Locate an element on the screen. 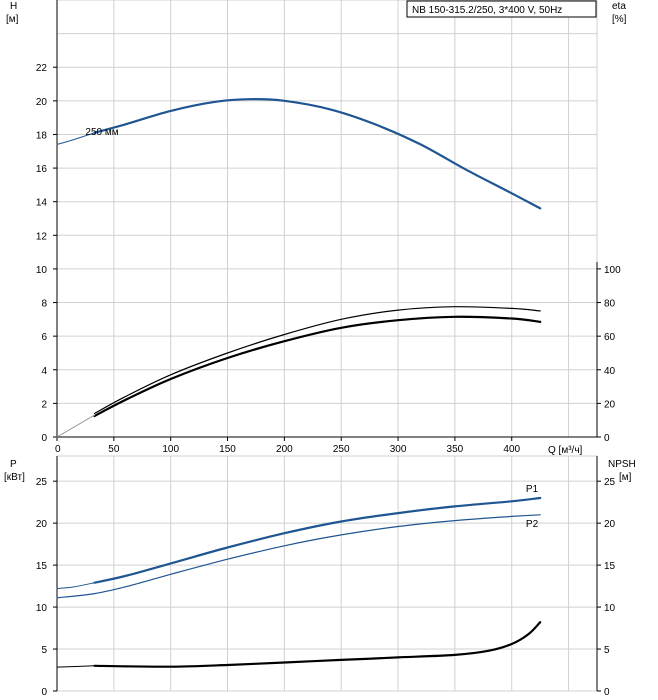  left-tick-label-top: 22 is located at coordinates (42, 68).